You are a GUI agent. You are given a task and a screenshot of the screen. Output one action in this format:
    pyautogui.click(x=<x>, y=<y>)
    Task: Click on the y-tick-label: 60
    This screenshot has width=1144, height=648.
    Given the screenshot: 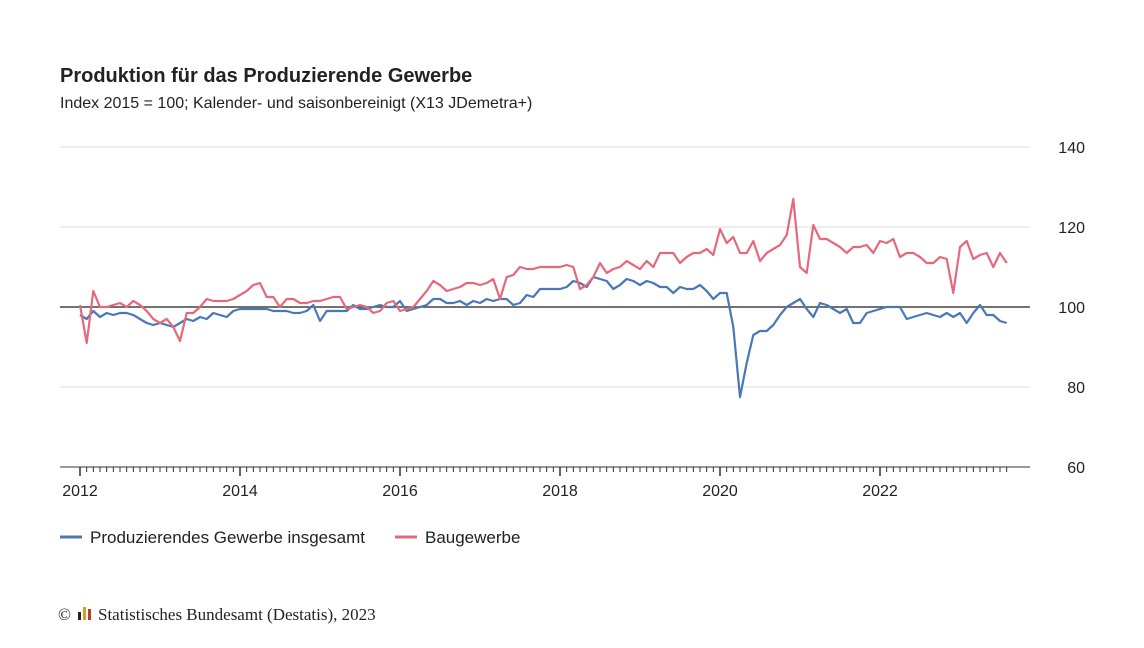 What is the action you would take?
    pyautogui.click(x=1076, y=468)
    